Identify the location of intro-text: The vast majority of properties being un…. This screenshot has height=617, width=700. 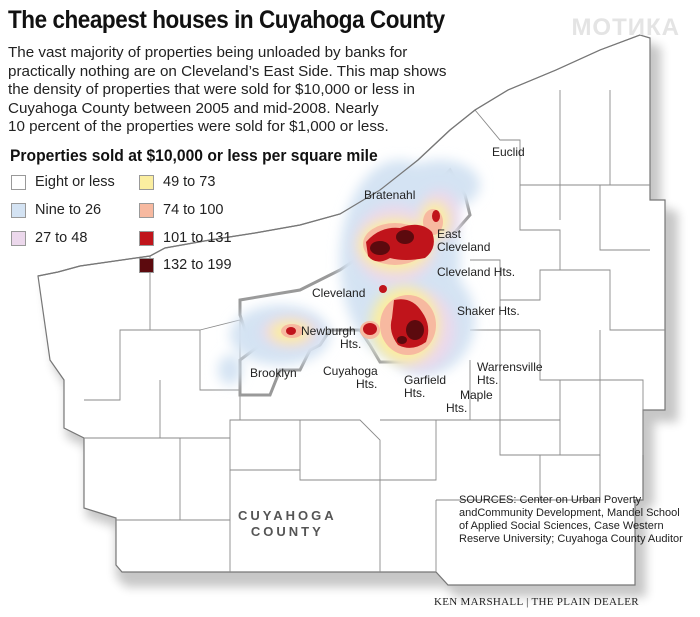
(228, 90).